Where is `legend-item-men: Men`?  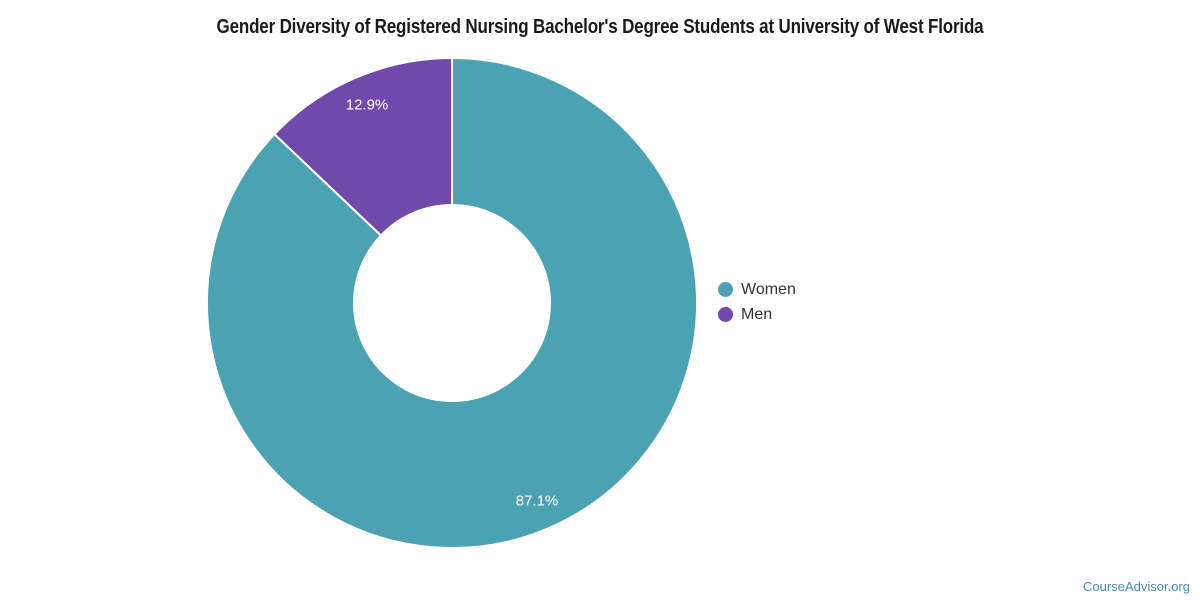 legend-item-men: Men is located at coordinates (757, 314).